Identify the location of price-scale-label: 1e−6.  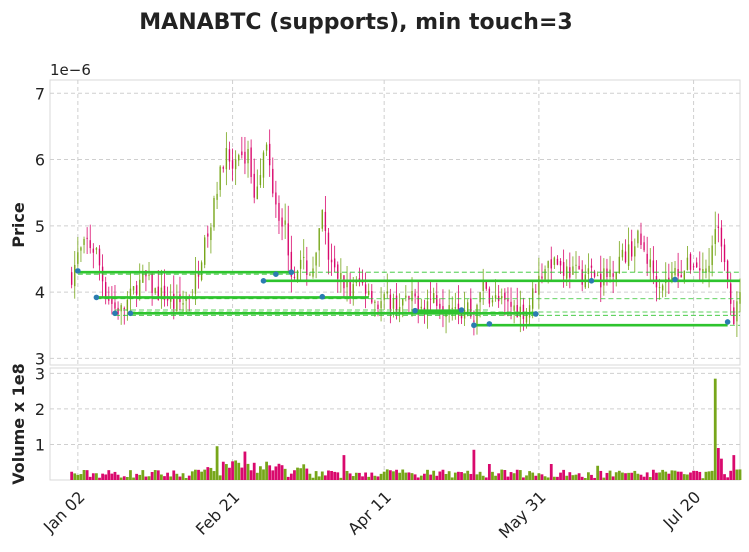
(70, 70).